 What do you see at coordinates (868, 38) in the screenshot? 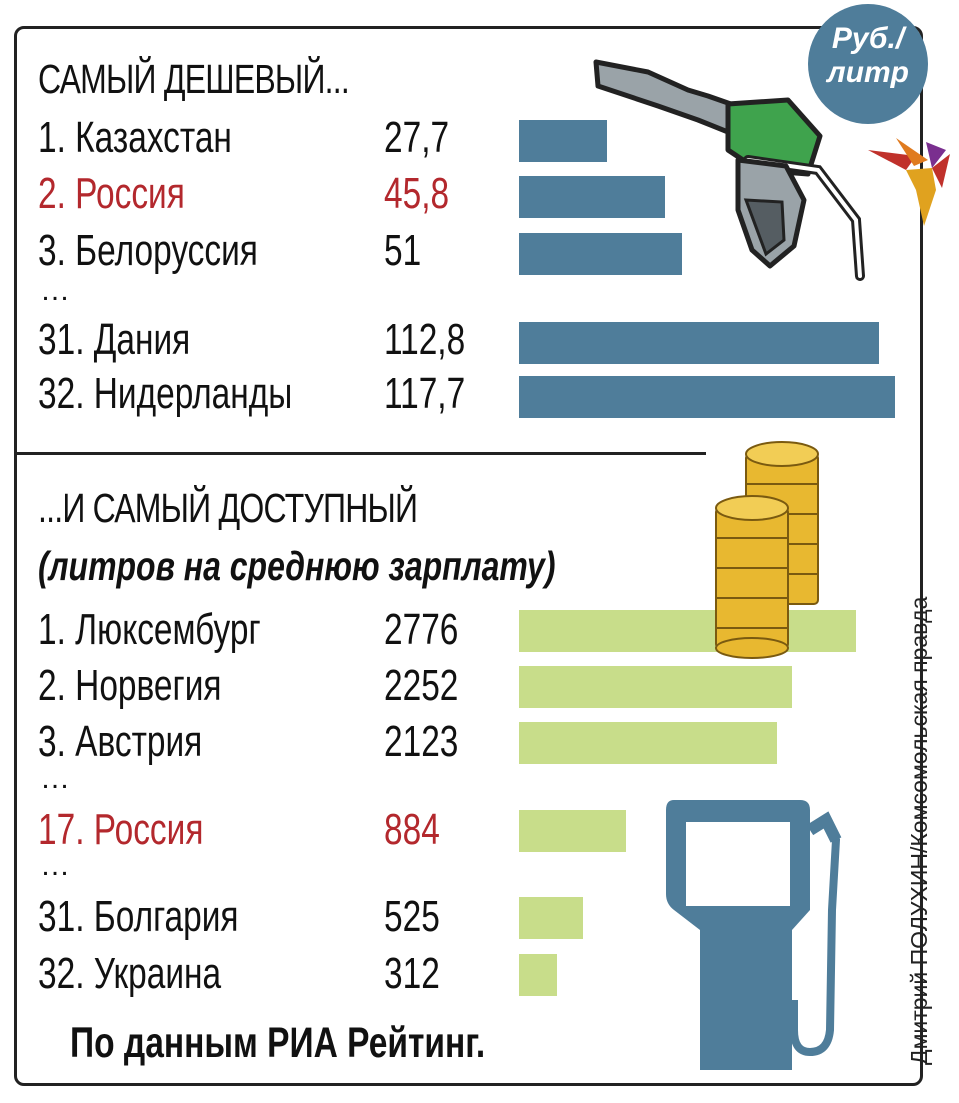
I see `unit-badge-line1: Руб./` at bounding box center [868, 38].